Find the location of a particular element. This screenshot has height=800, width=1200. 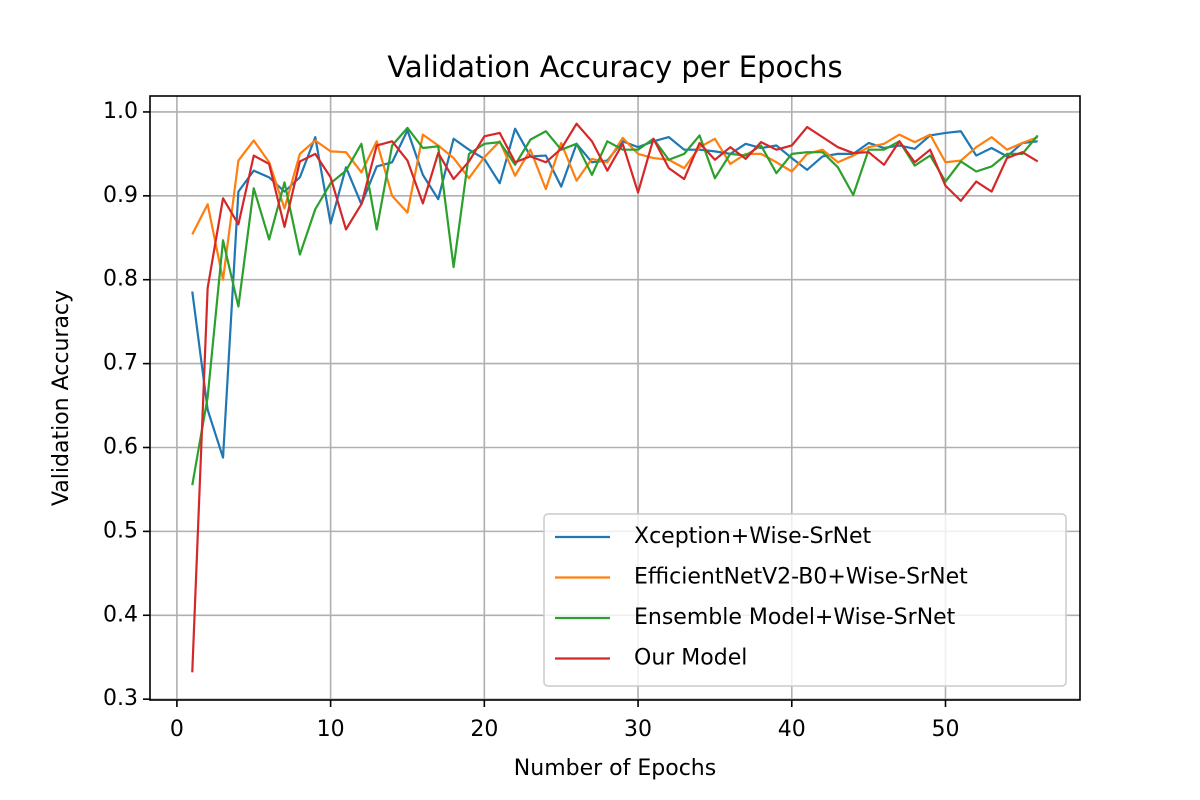

legend-label: Xception+Wise-SrNet is located at coordinates (753, 536).